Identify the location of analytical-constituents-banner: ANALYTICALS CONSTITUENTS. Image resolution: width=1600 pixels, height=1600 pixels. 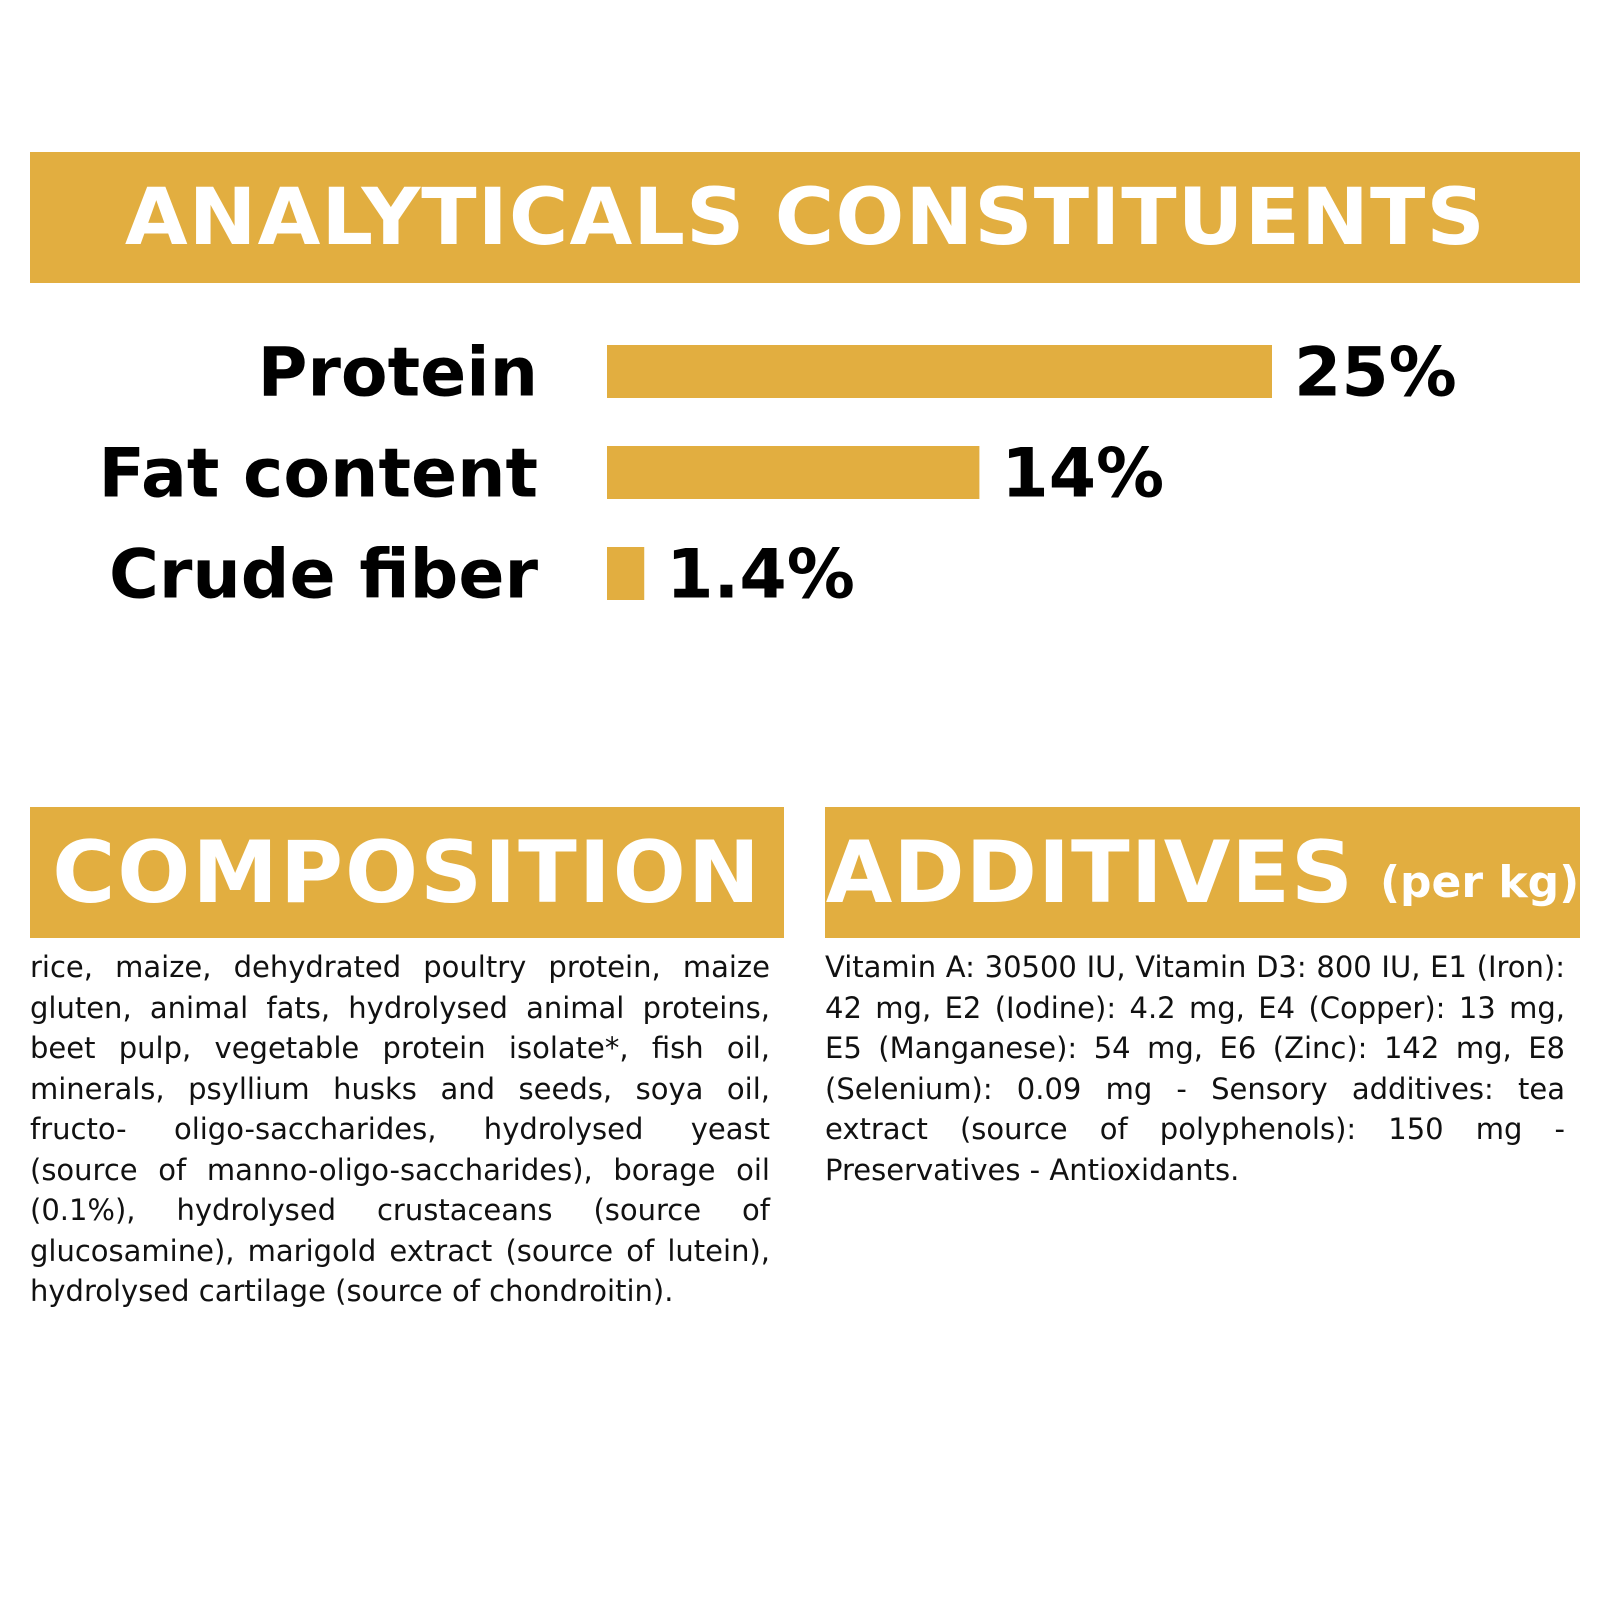
(805, 217).